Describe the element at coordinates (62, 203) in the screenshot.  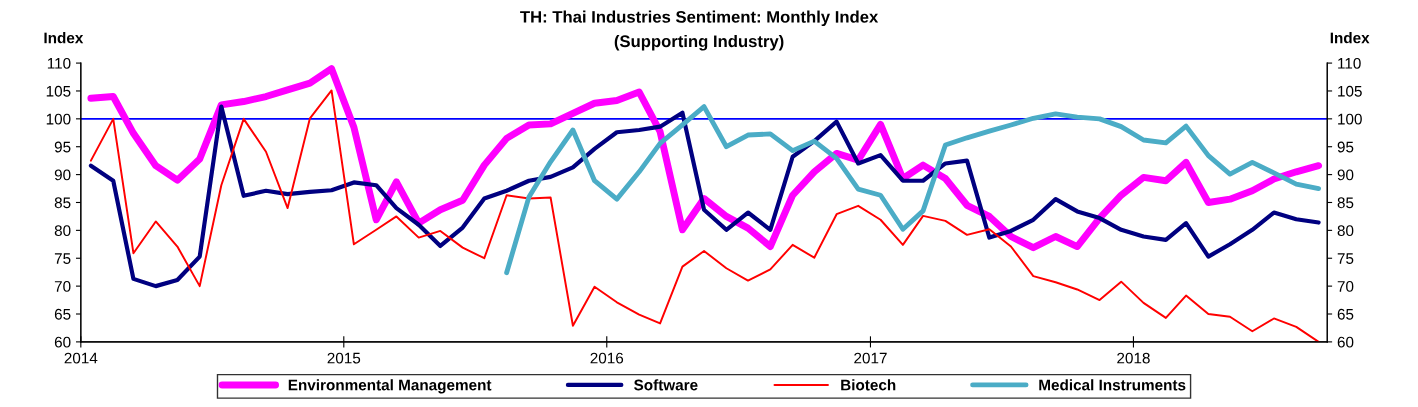
I see `y-tick-label: 85` at that location.